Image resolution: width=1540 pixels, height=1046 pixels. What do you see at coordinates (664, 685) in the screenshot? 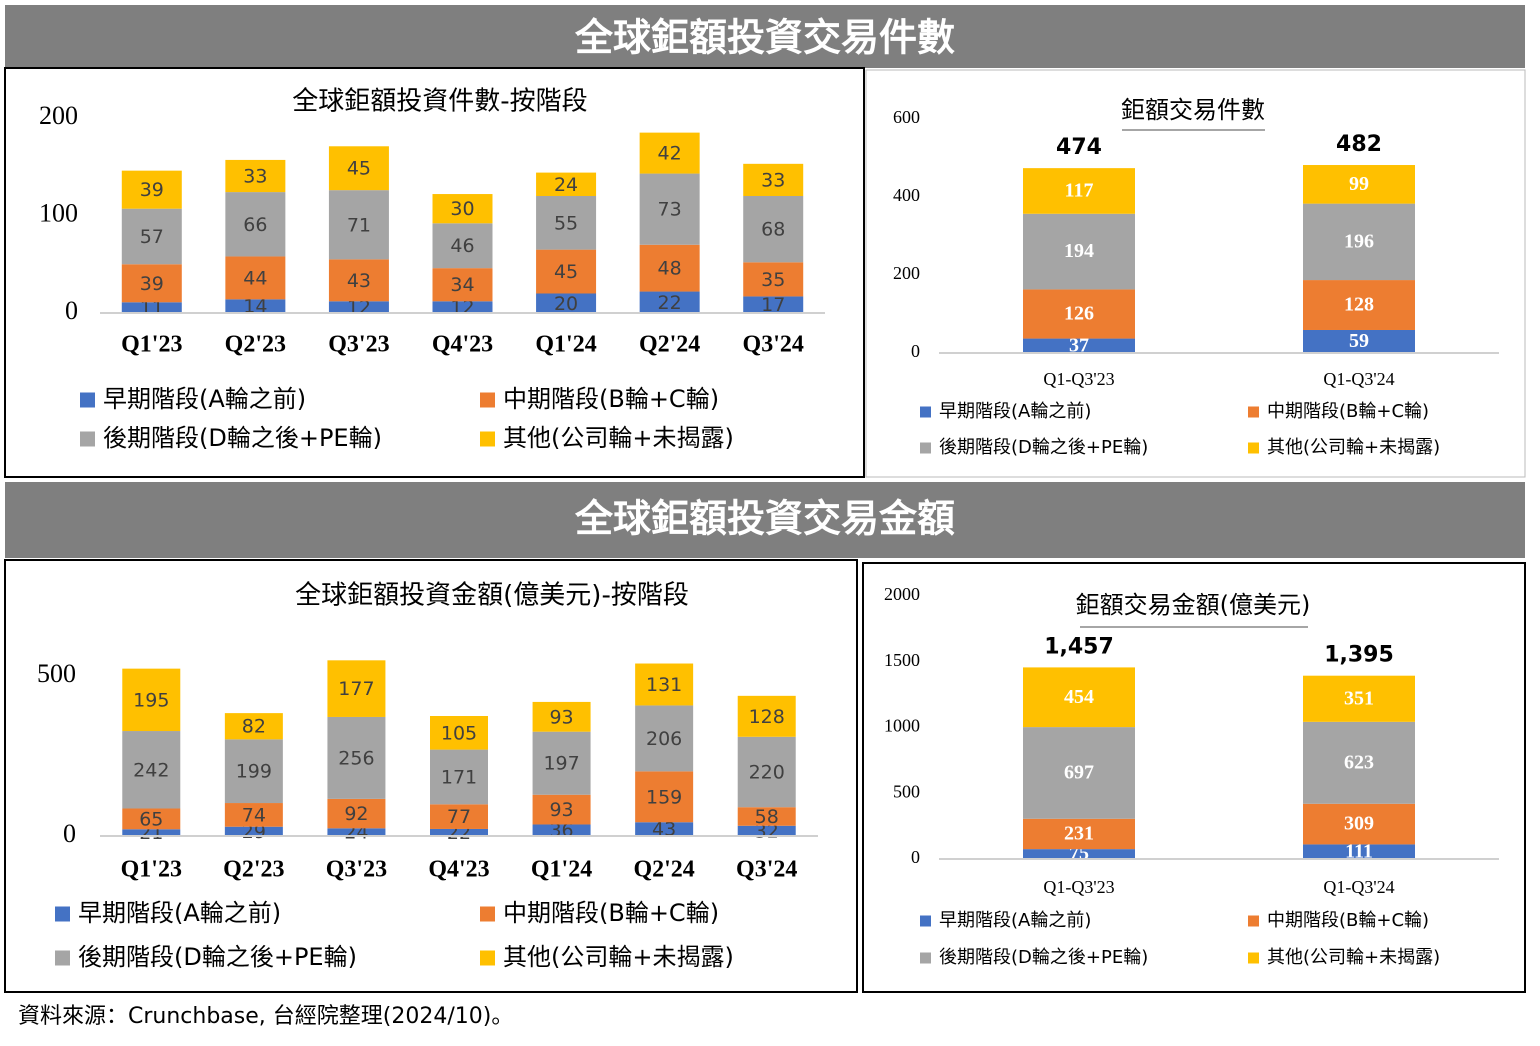
I see `value-label: 131` at bounding box center [664, 685].